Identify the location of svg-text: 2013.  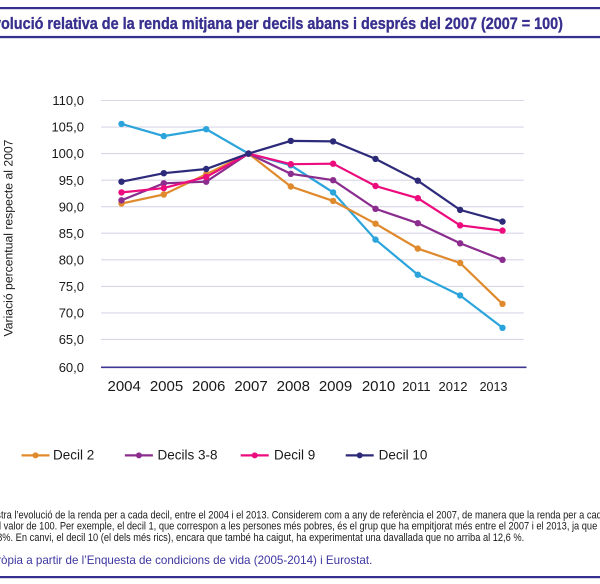
(494, 387).